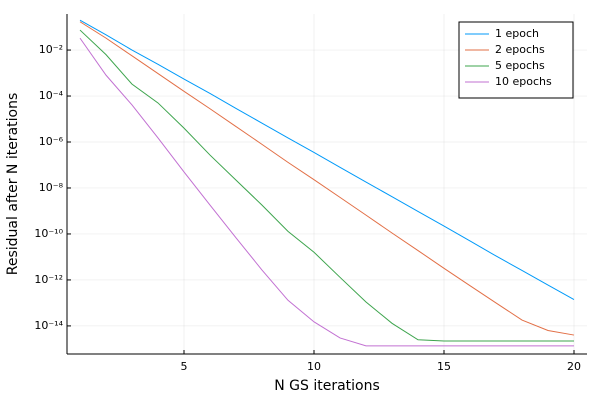  I want to click on y-tick-label: 10⁻⁴, so click(51, 95).